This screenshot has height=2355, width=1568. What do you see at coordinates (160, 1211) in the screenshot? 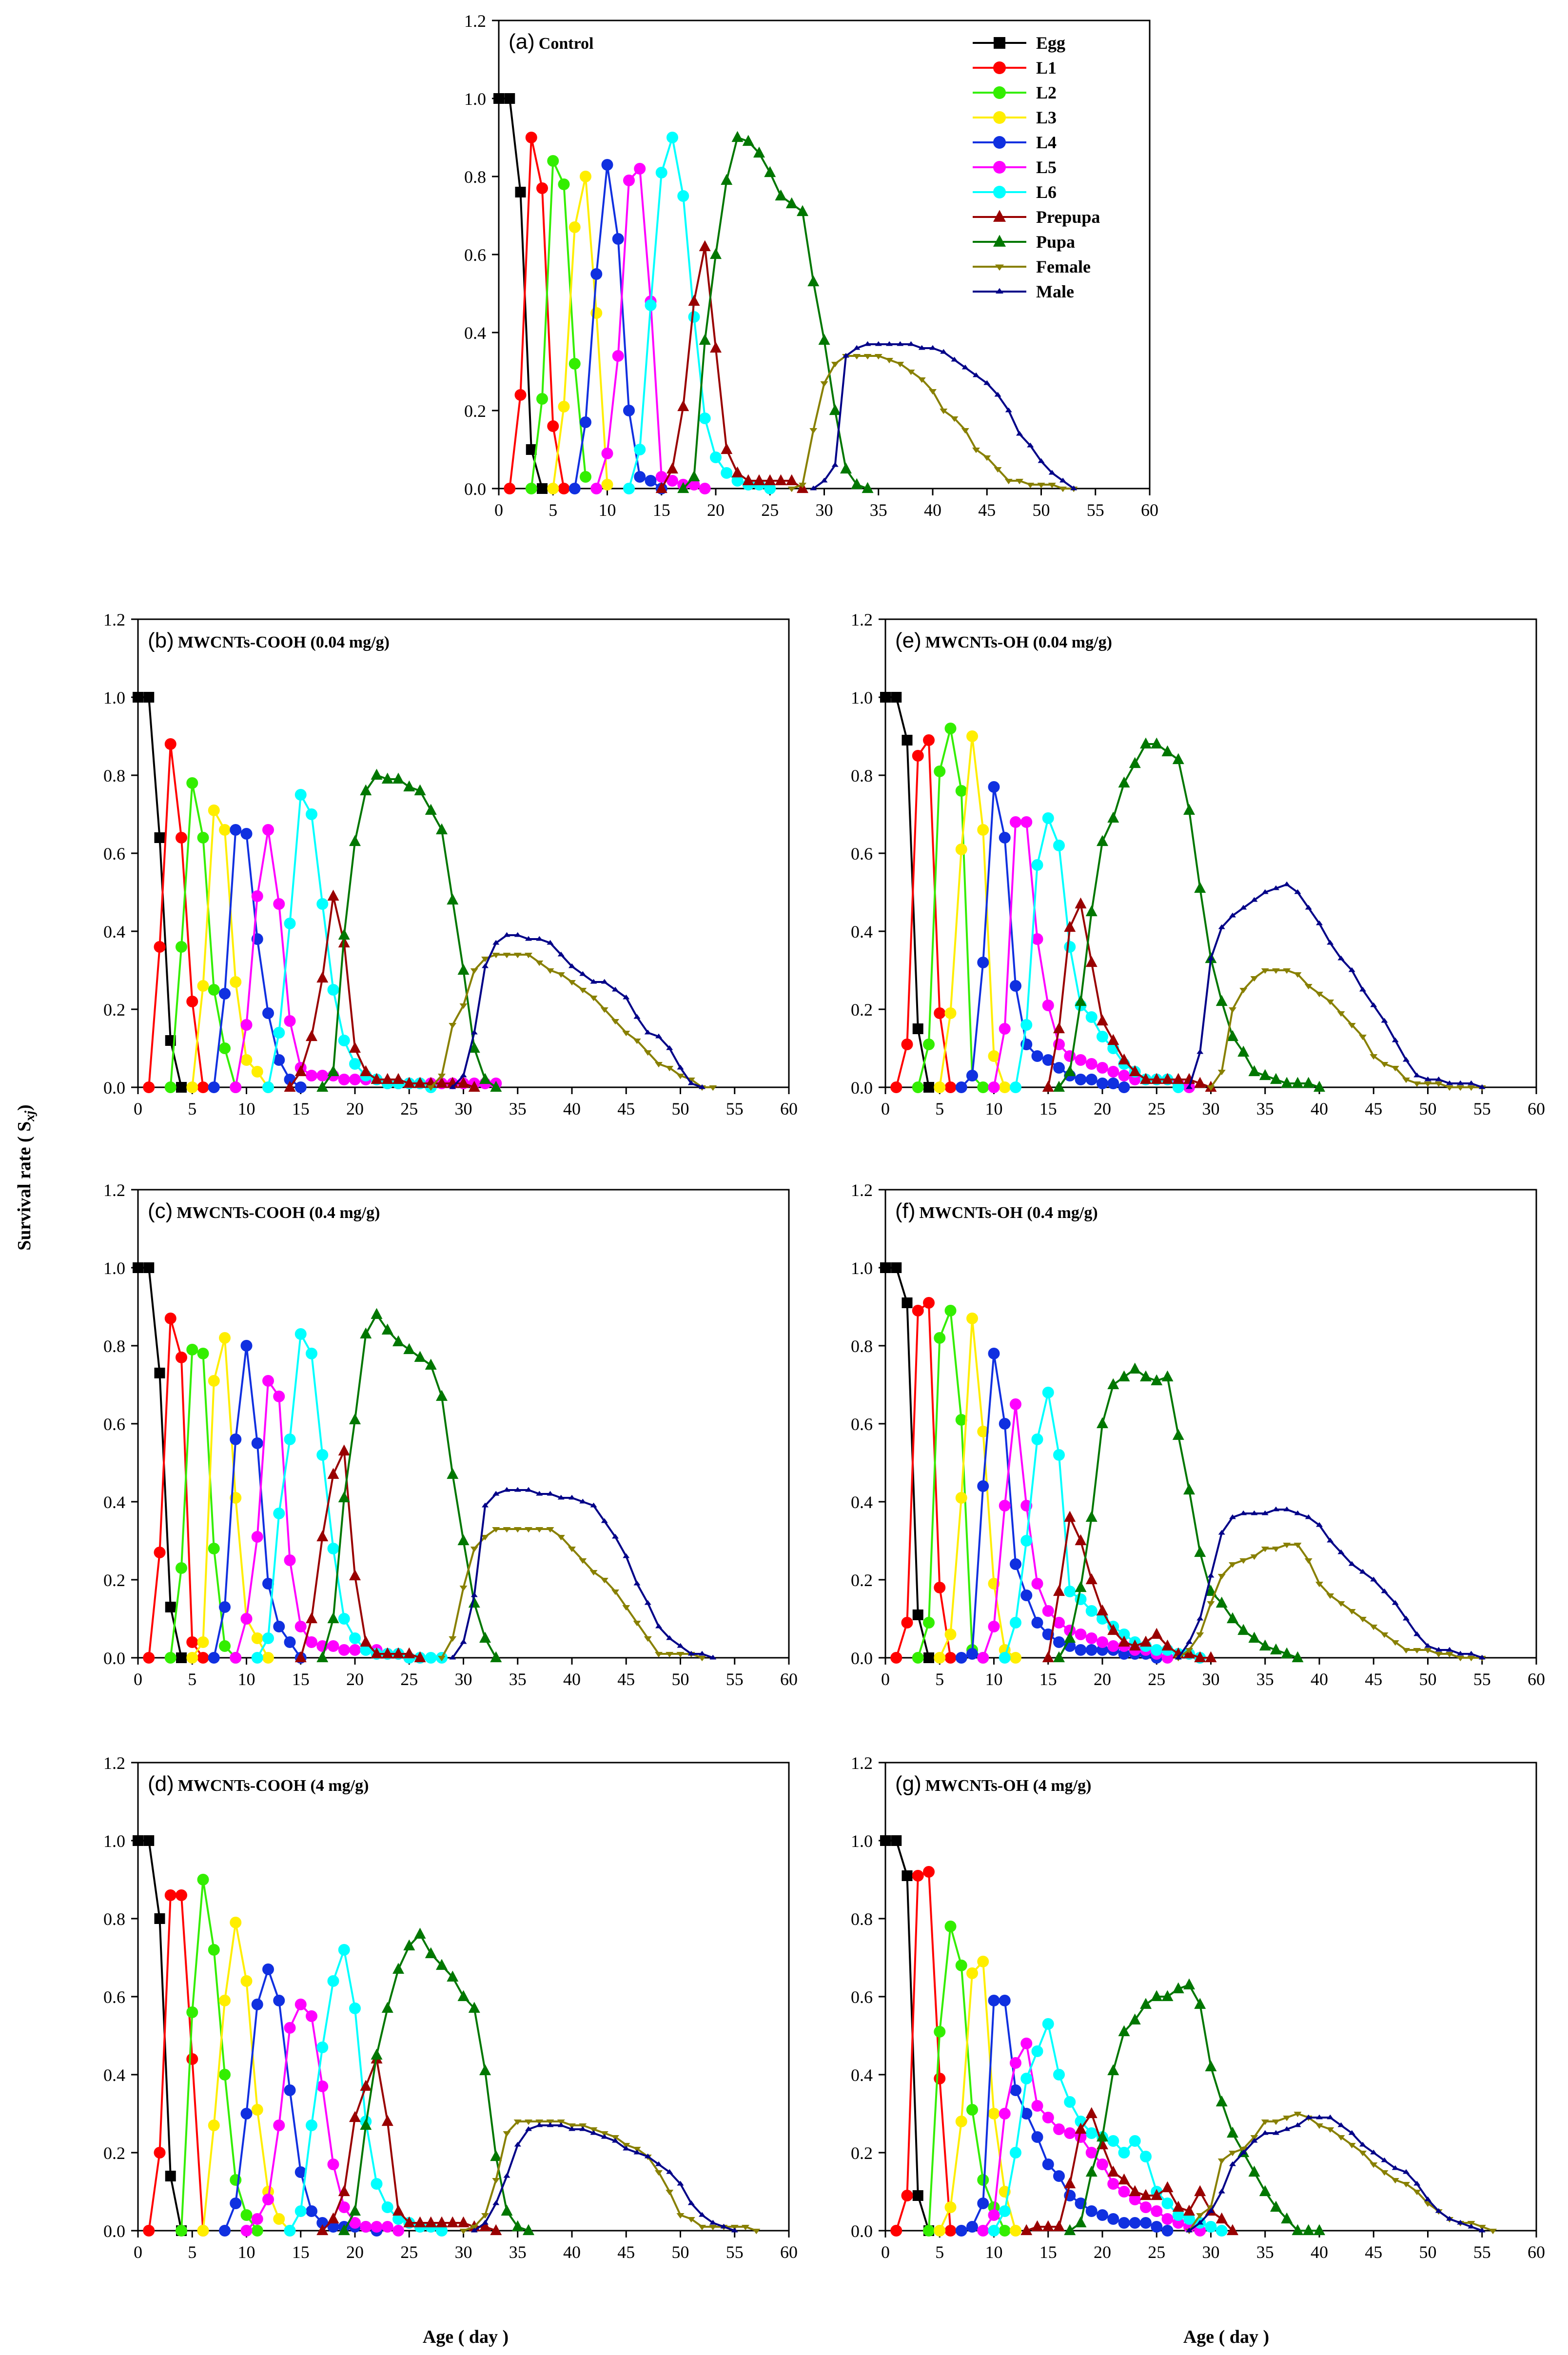
I see `panel-letter: (c)` at bounding box center [160, 1211].